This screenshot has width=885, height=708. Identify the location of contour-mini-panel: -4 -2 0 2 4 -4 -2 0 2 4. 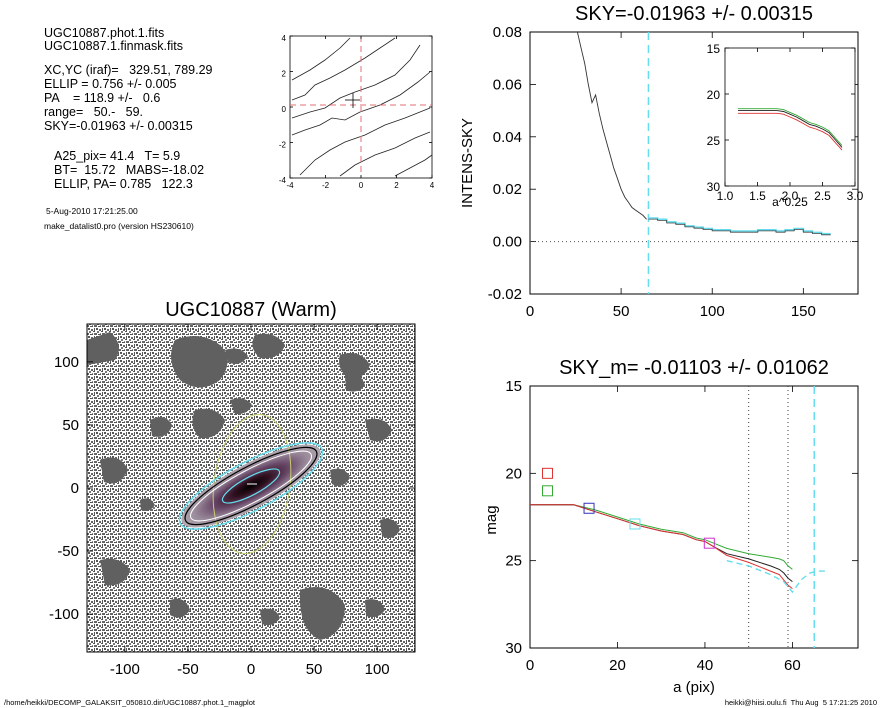
(357, 112).